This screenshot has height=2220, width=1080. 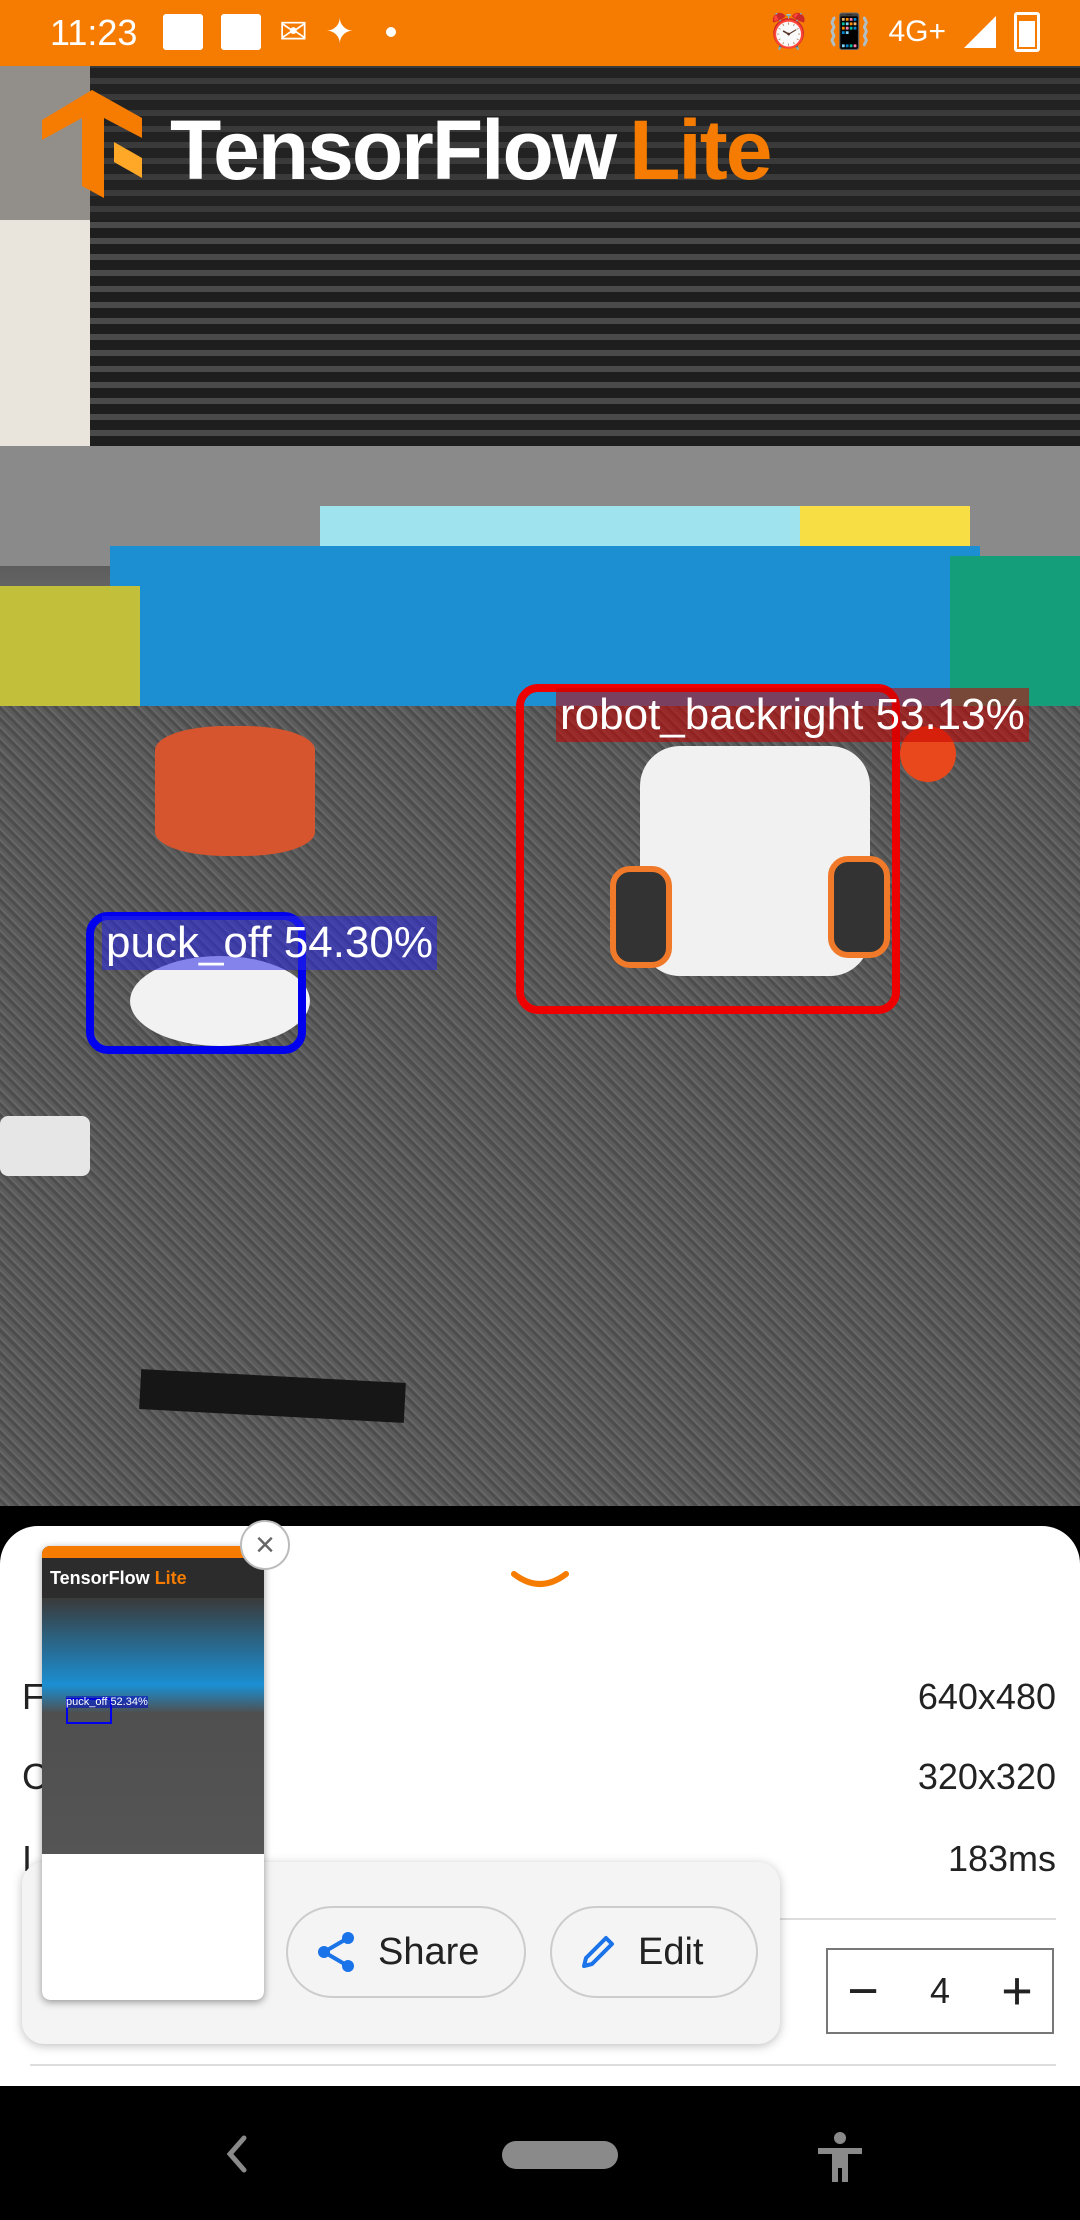 What do you see at coordinates (1001, 1858) in the screenshot?
I see `info-value: 183ms` at bounding box center [1001, 1858].